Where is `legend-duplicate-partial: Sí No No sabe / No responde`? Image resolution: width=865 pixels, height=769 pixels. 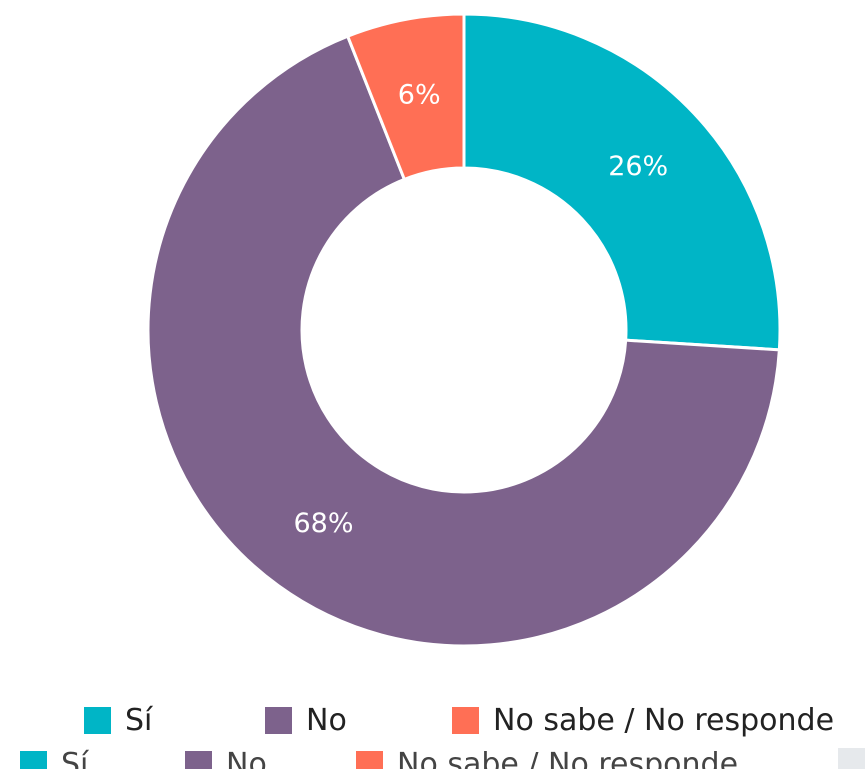 legend-duplicate-partial: Sí No No sabe / No responde is located at coordinates (432, 755).